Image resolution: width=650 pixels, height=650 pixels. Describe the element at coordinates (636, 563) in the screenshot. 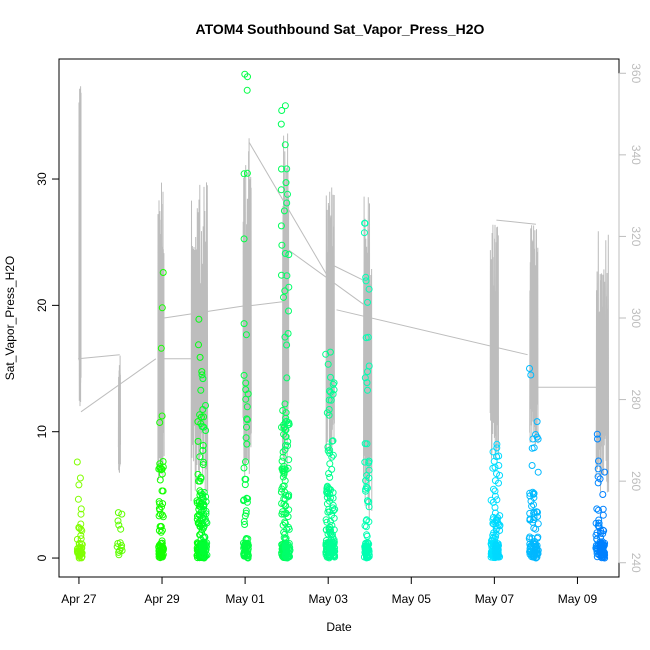

I see `y2-tick-label: 240` at that location.